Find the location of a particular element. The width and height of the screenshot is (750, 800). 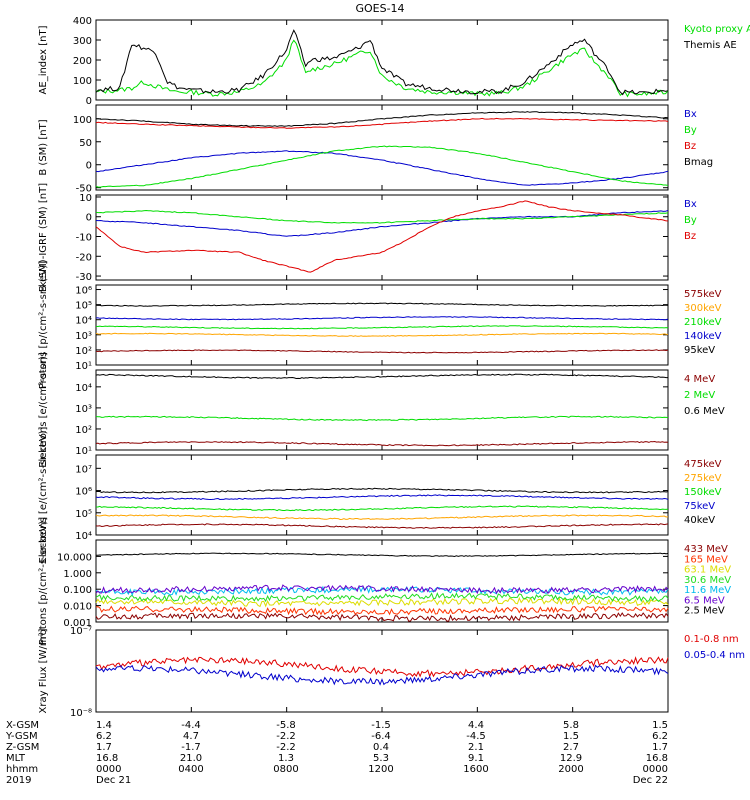

y-tick-label: 10³ is located at coordinates (83, 409).